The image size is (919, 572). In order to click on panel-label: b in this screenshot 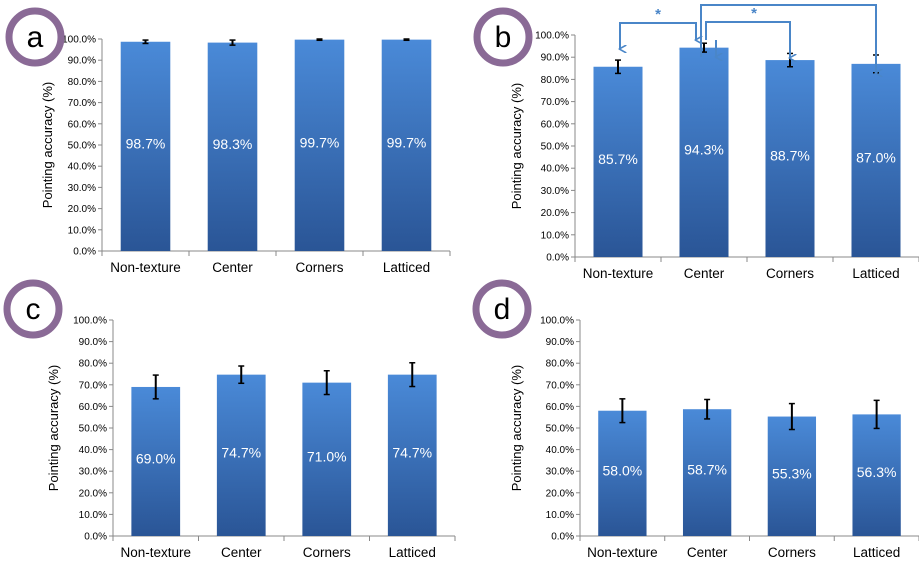, I will do `click(503, 37)`.